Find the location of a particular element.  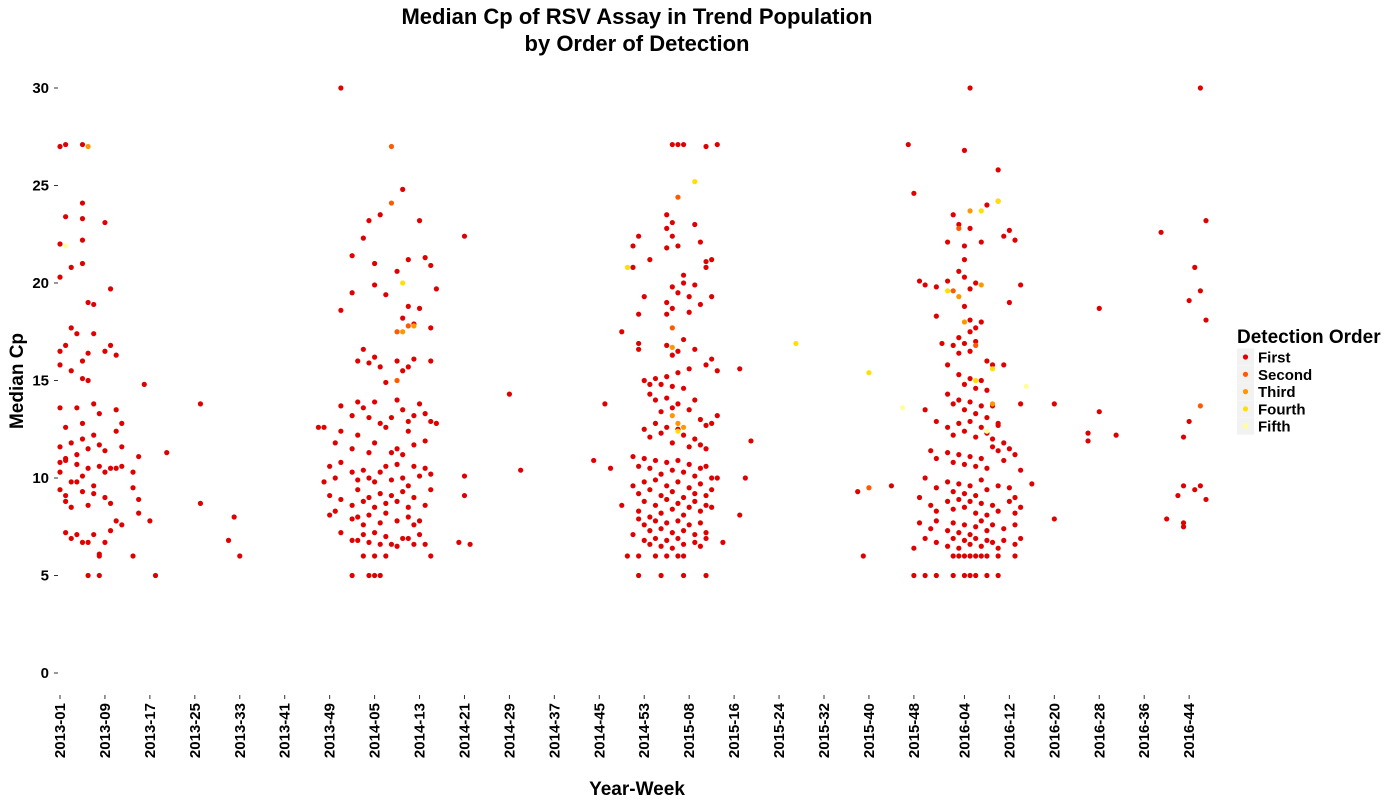

x-tick-label: 2014-45 is located at coordinates (599, 730).